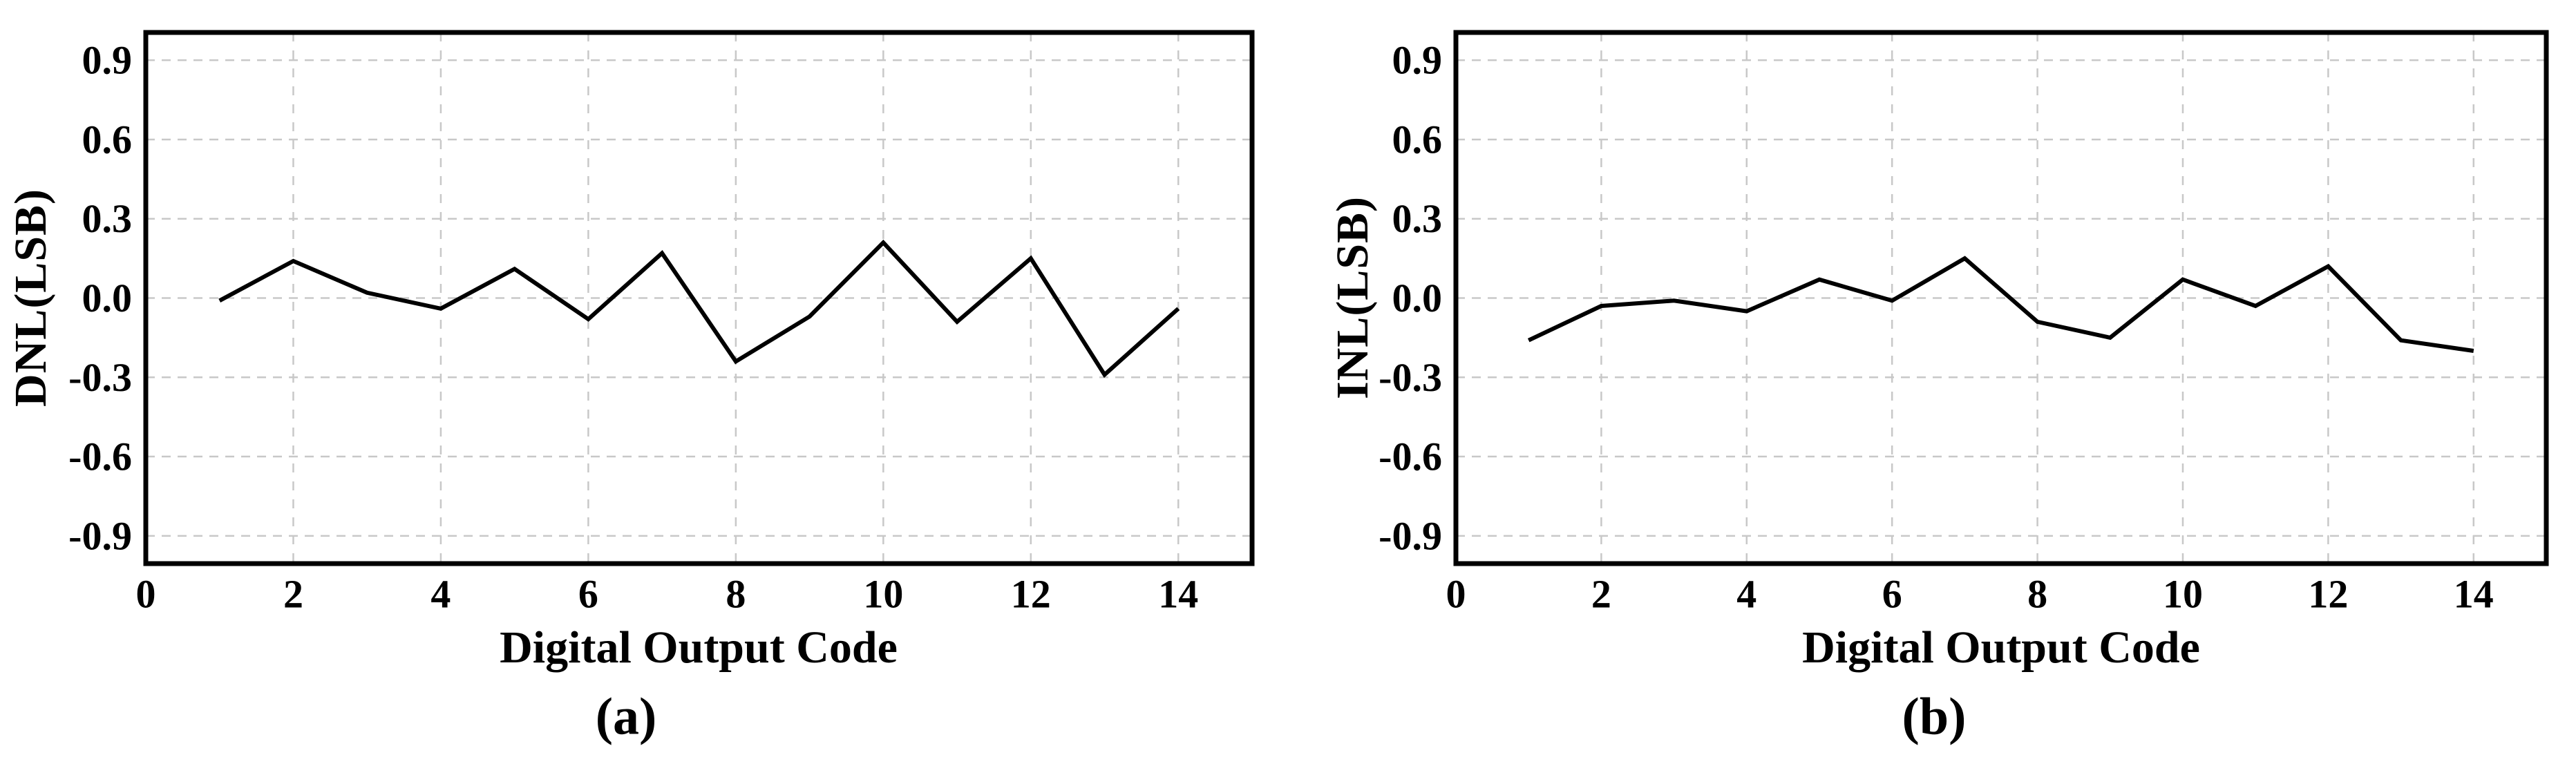 The width and height of the screenshot is (2576, 757). Describe the element at coordinates (626, 717) in the screenshot. I see `panel-a-caption: (a)` at that location.